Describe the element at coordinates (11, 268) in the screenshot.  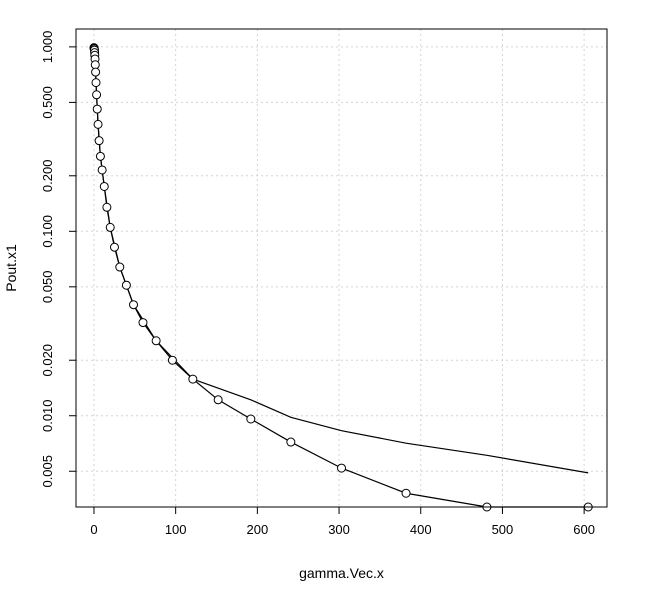
I see `y-axis-title: Pout.x1` at that location.